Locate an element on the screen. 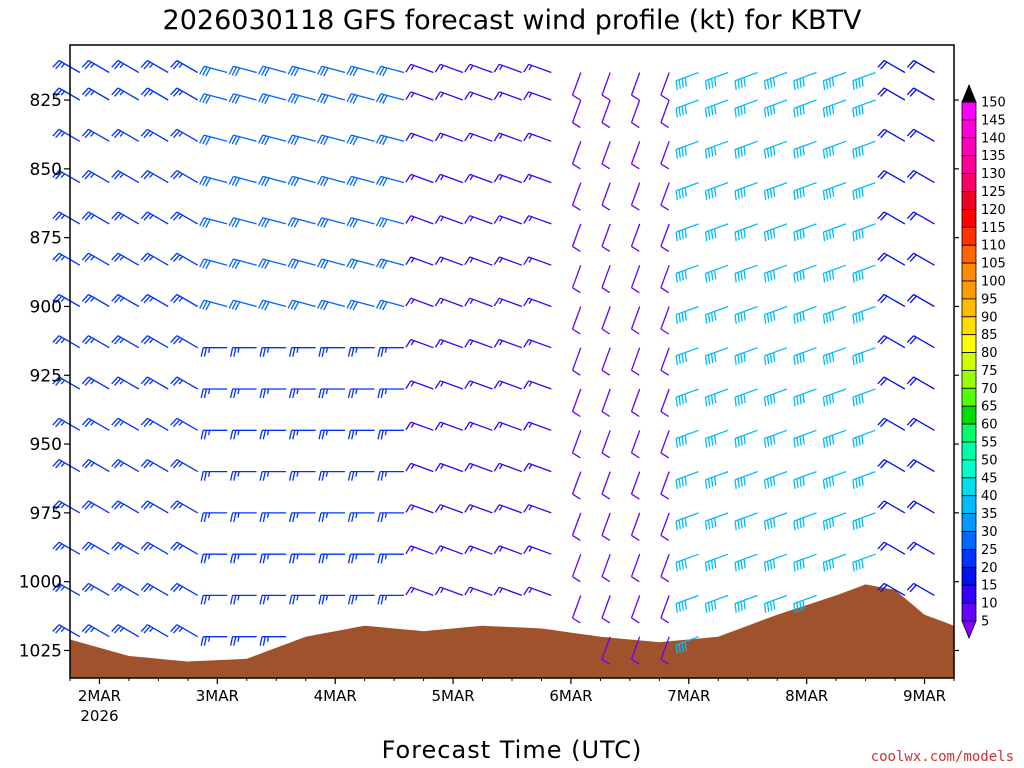 The height and width of the screenshot is (768, 1024). colorbar-label: 10 is located at coordinates (989, 604).